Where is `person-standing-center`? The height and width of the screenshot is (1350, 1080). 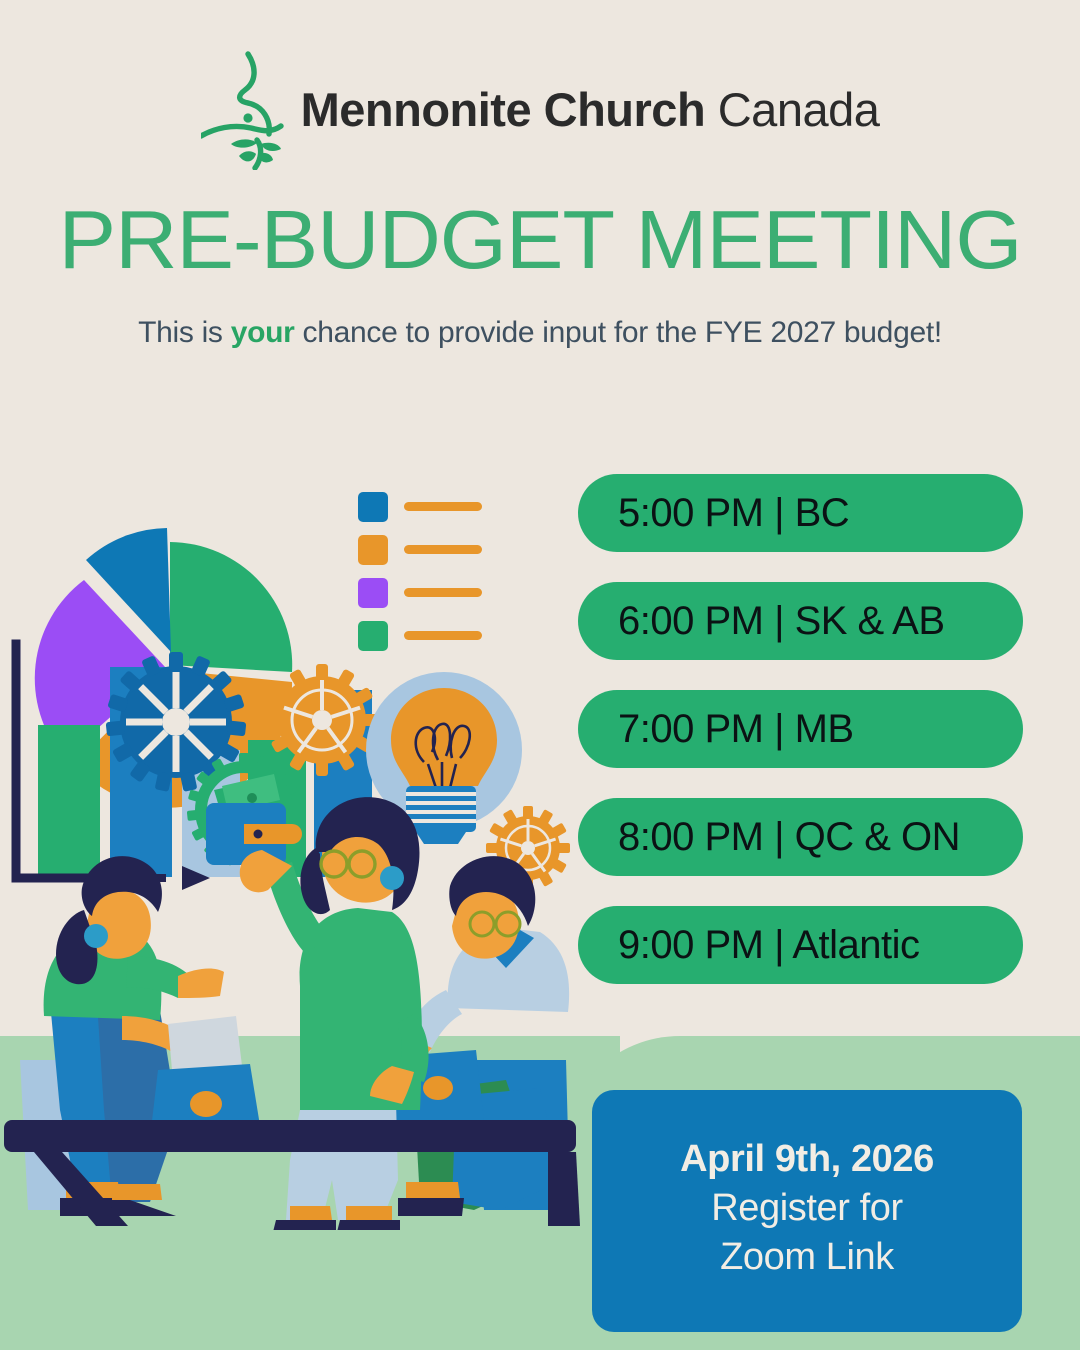 person-standing-center is located at coordinates (334, 1013).